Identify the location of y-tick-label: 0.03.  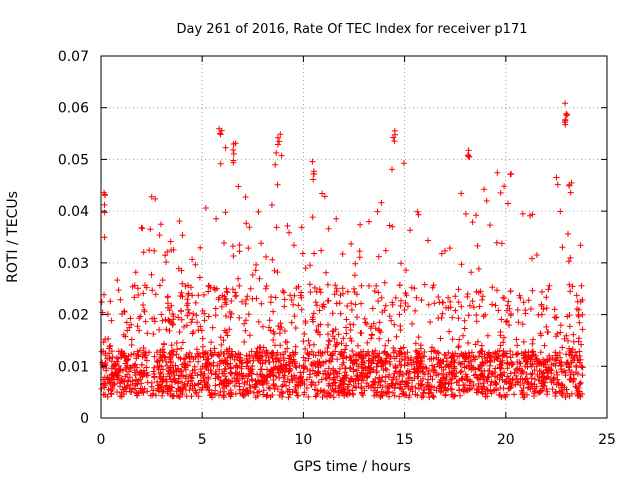
(73, 264).